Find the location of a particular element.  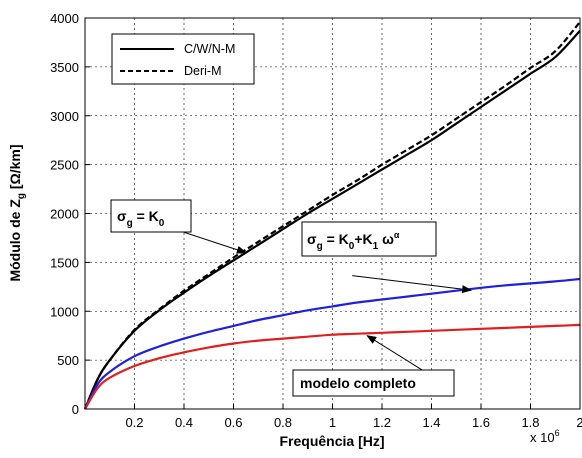

y-tick-label: 2500 is located at coordinates (64, 165).